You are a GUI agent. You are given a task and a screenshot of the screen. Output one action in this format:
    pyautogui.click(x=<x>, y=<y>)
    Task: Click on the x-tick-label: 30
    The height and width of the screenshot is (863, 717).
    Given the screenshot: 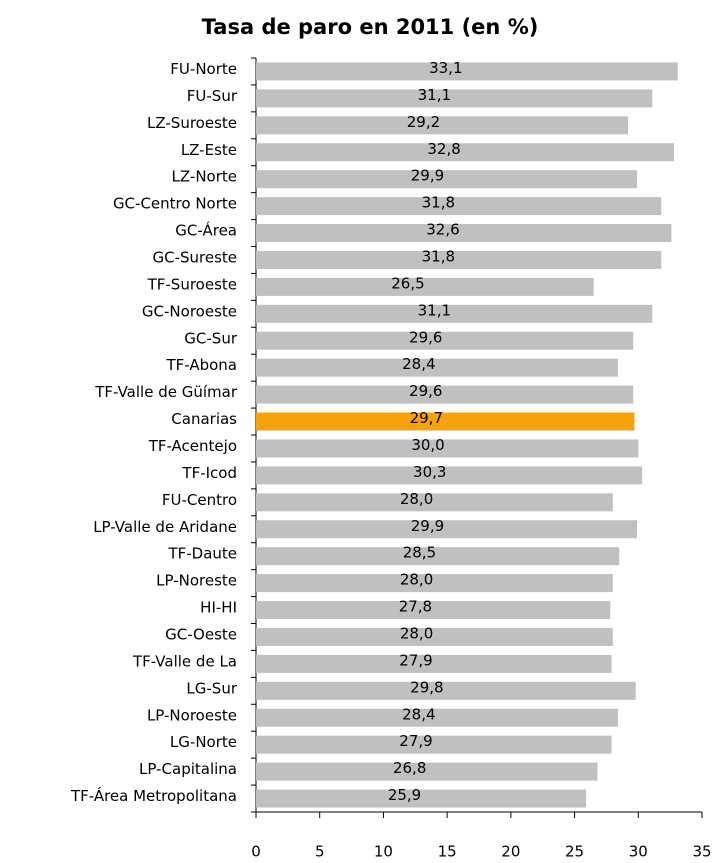 What is the action you would take?
    pyautogui.click(x=638, y=852)
    